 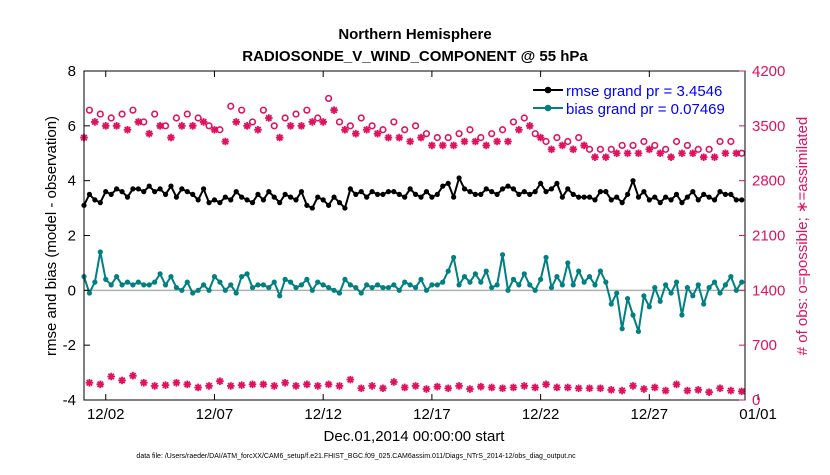 What do you see at coordinates (756, 400) in the screenshot?
I see `y-right-tick-label: 0` at bounding box center [756, 400].